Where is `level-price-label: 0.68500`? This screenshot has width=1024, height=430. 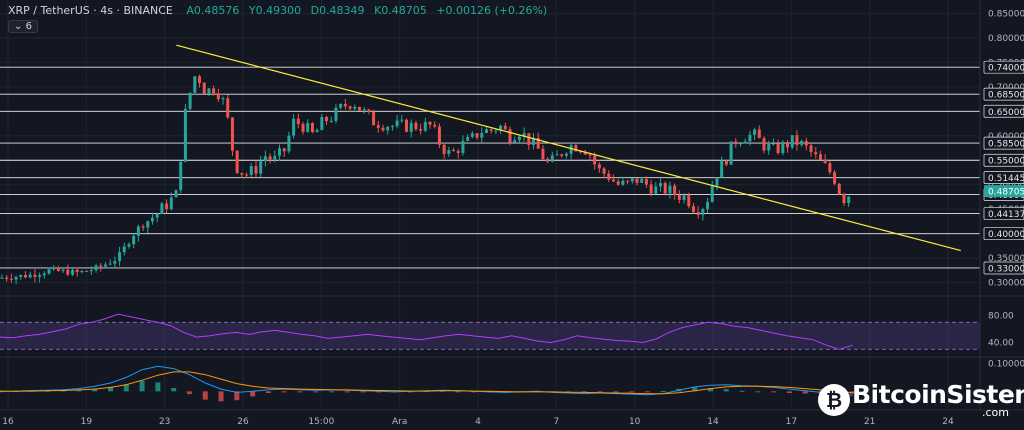 level-price-label: 0.68500 is located at coordinates (1006, 96).